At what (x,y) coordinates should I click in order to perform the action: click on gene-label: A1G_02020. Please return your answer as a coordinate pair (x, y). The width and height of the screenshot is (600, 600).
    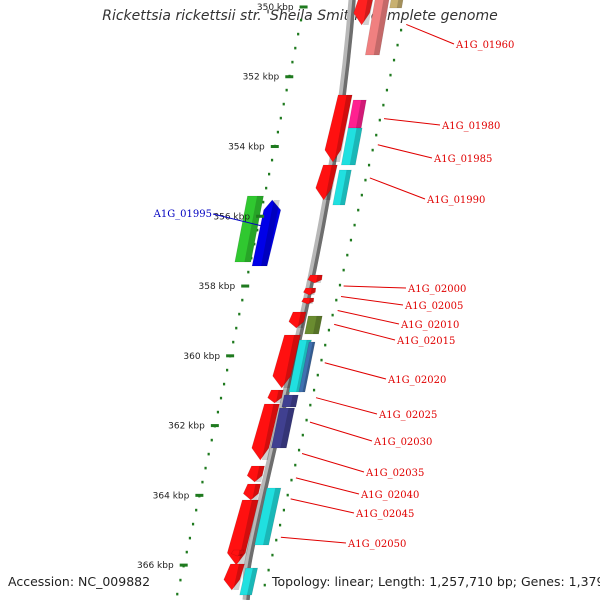
    Looking at the image, I should click on (416, 380).